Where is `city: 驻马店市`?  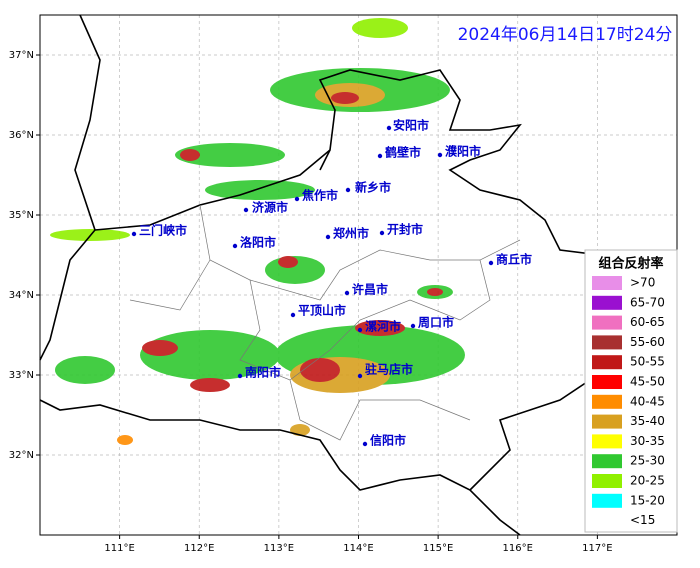
city: 驻马店市 is located at coordinates (385, 370).